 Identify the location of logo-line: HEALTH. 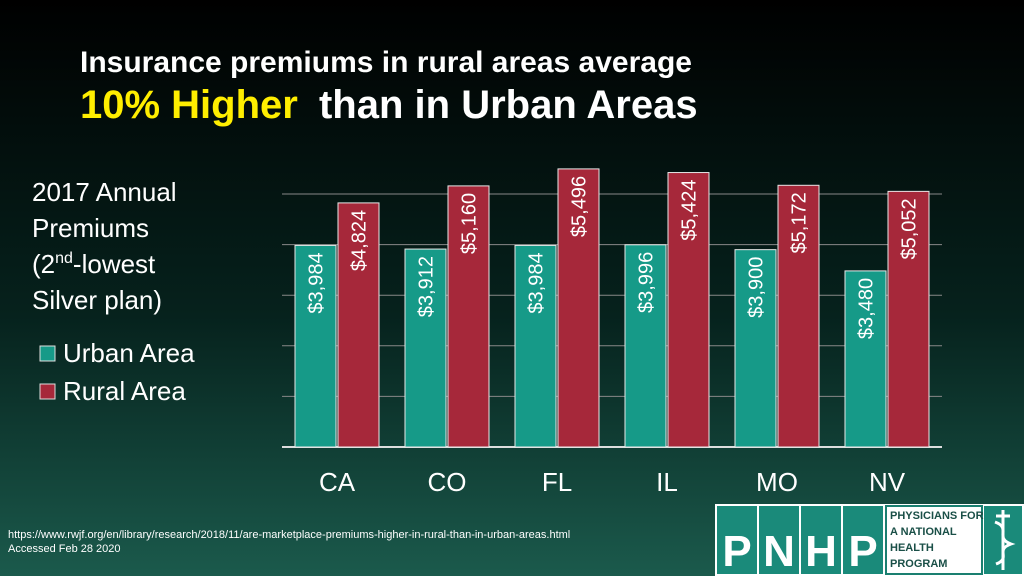
(912, 548).